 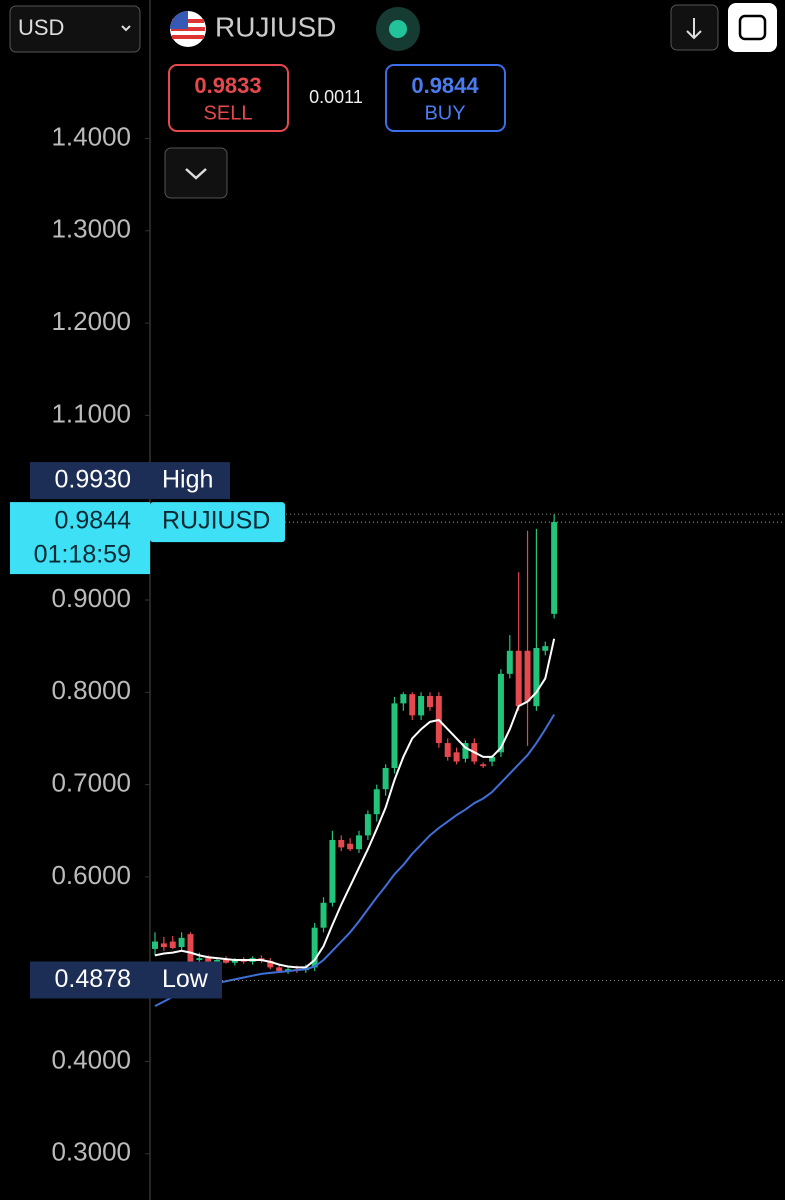 I want to click on buy-label: BUY, so click(x=444, y=113).